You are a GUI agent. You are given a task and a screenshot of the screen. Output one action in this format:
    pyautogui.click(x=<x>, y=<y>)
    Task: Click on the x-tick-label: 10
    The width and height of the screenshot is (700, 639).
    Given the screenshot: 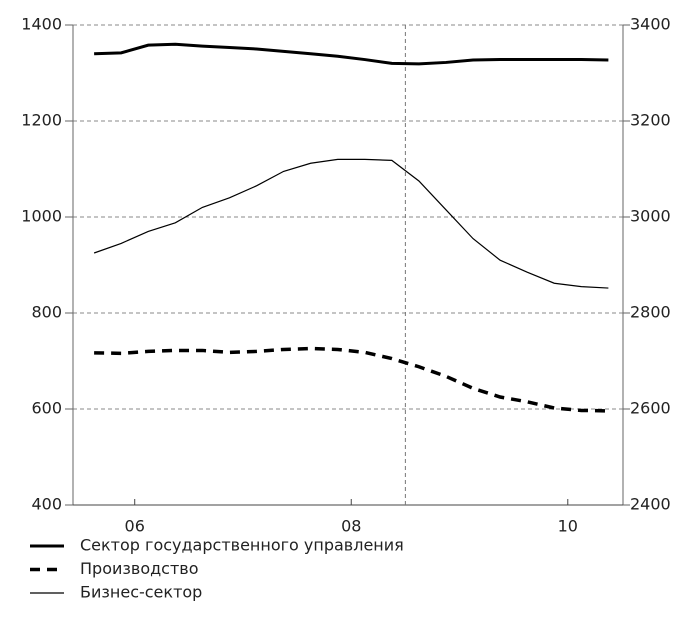 What is the action you would take?
    pyautogui.click(x=568, y=526)
    